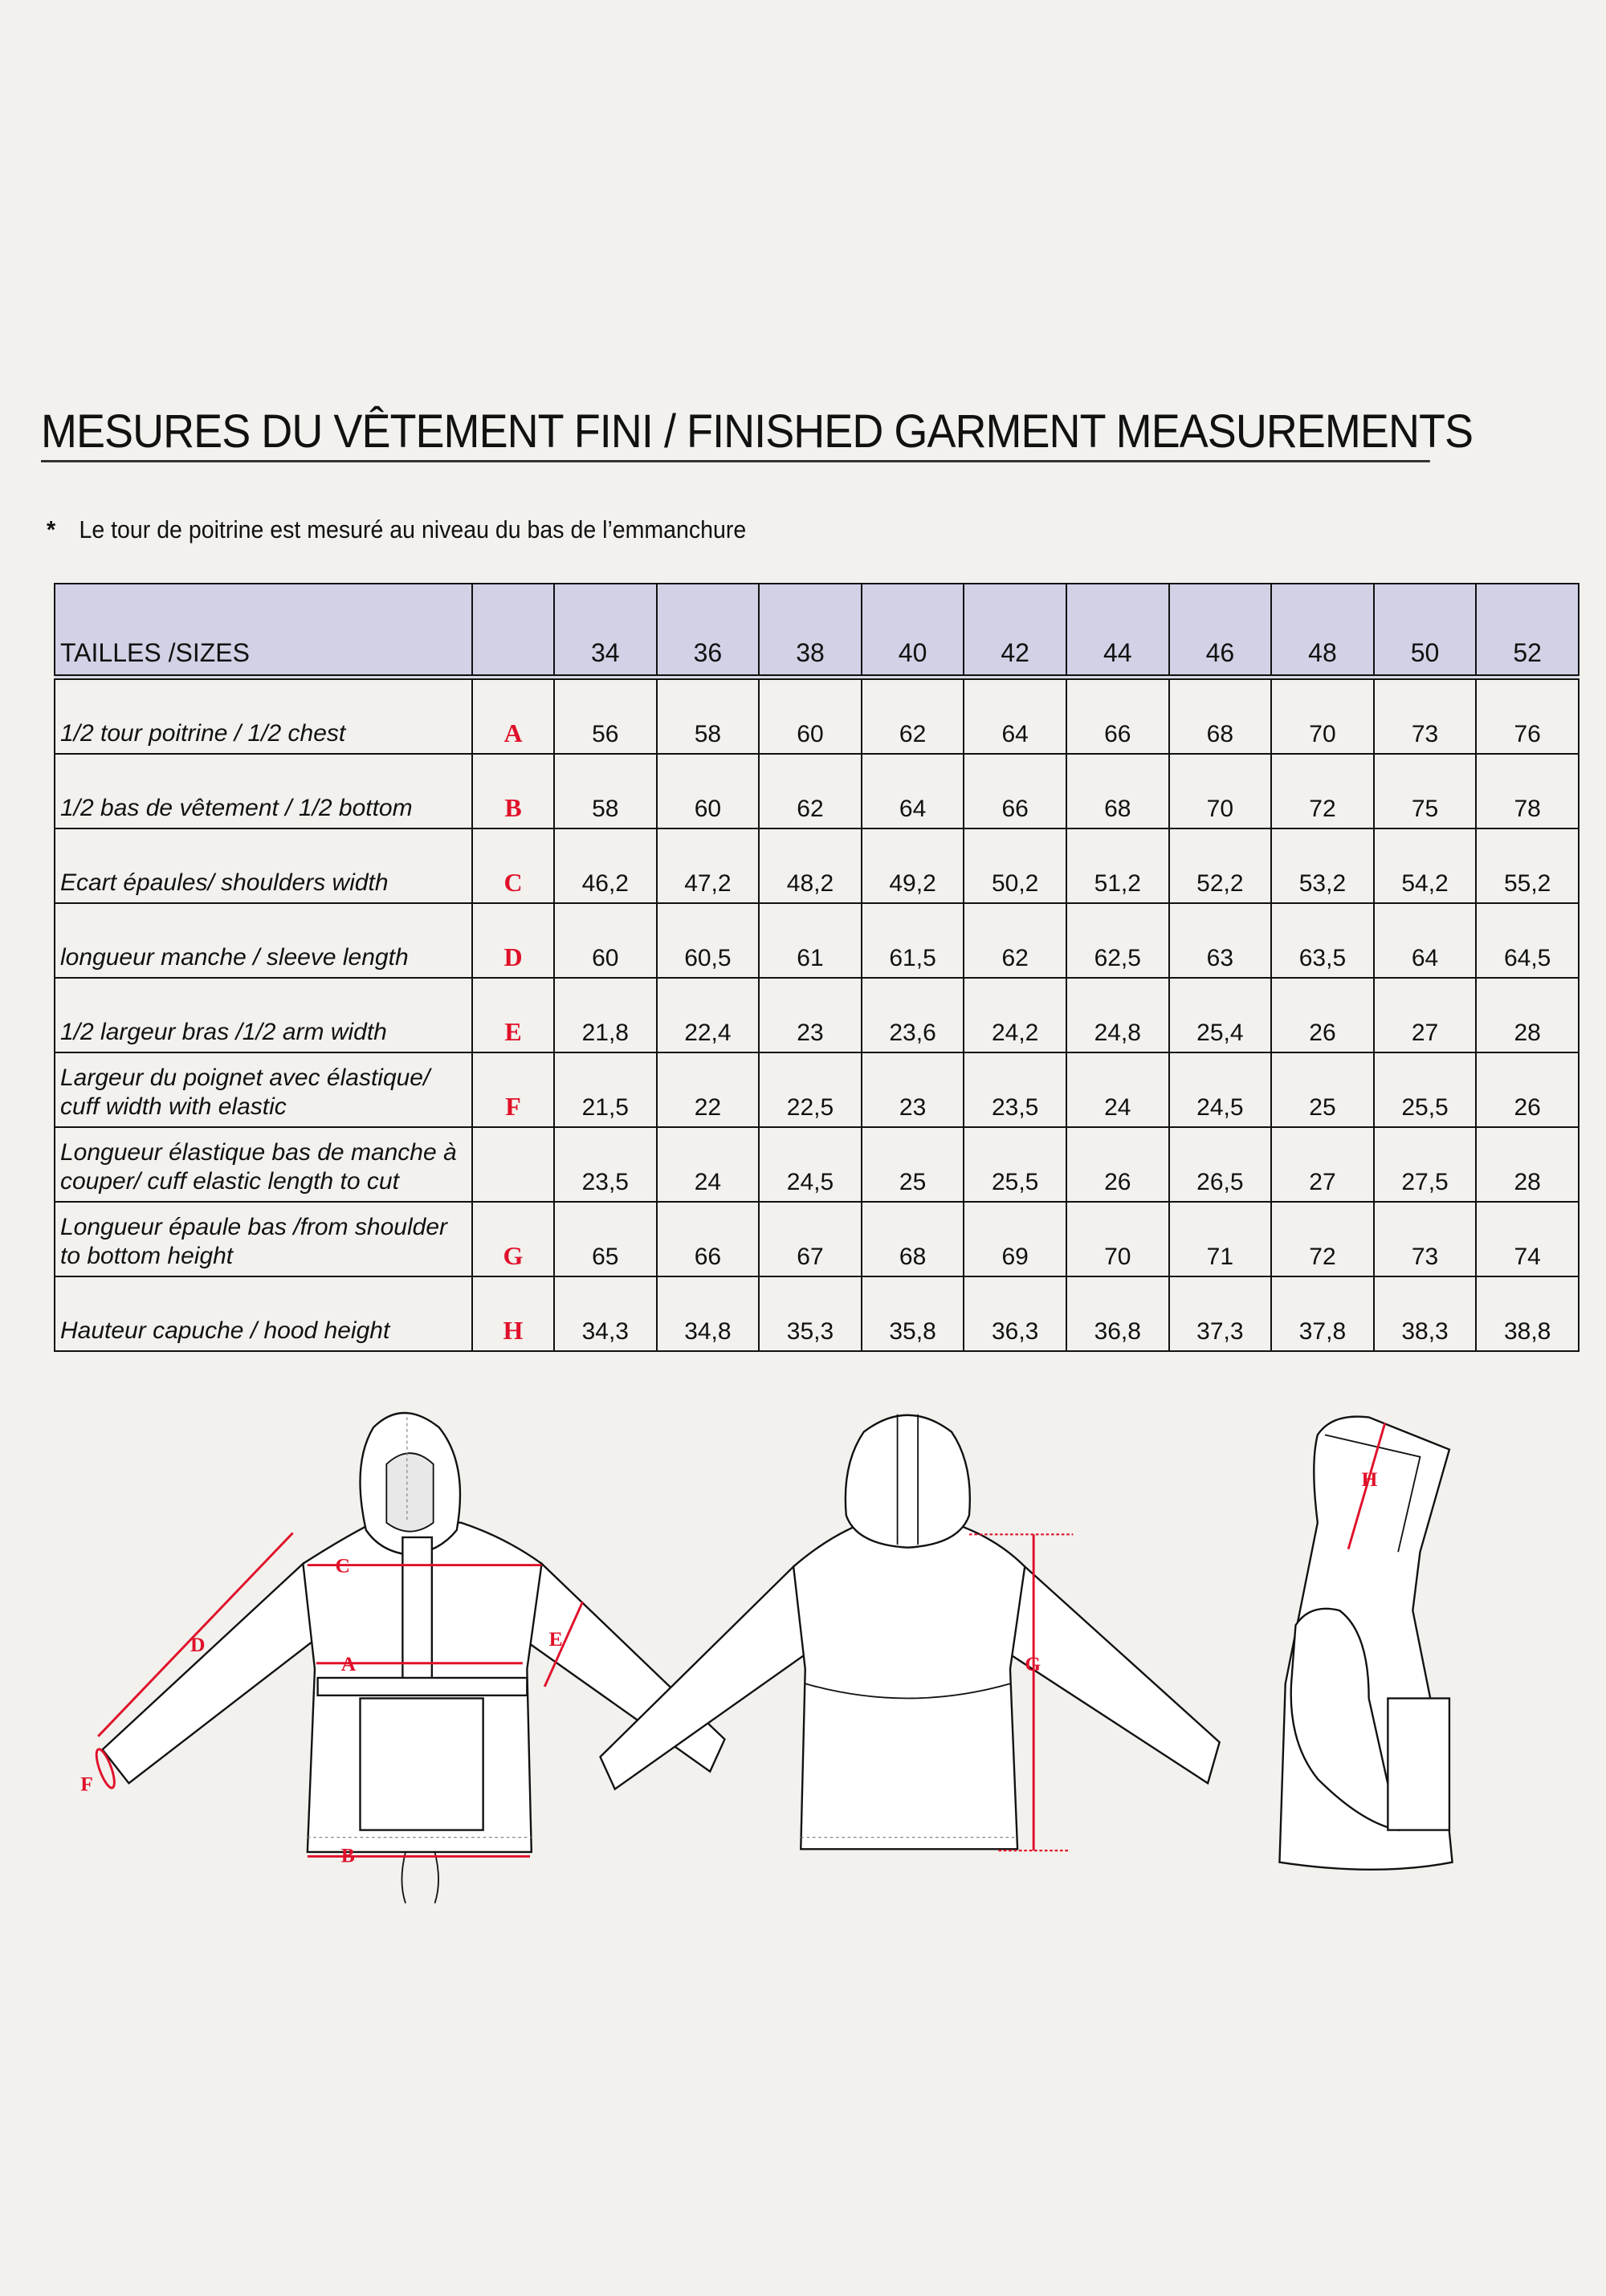  I want to click on row-value: 56, so click(606, 716).